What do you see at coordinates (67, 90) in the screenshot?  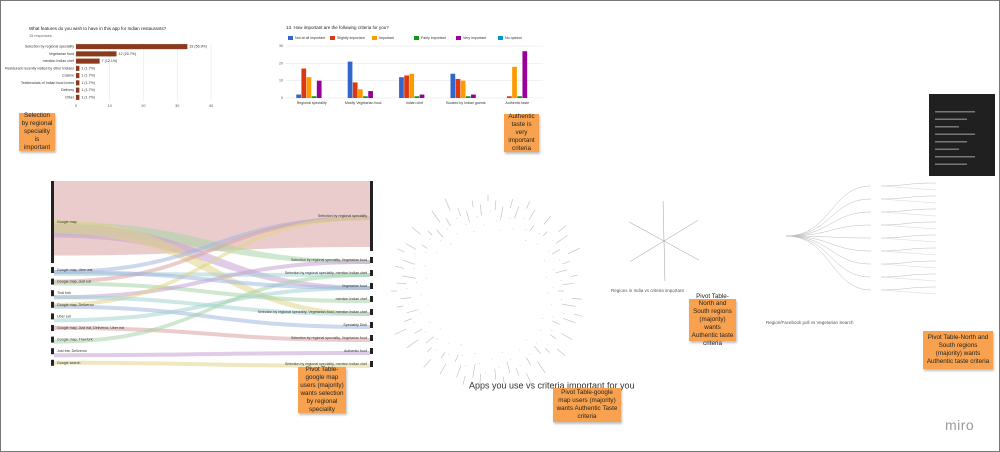 I see `y-tick-label: Delivery` at bounding box center [67, 90].